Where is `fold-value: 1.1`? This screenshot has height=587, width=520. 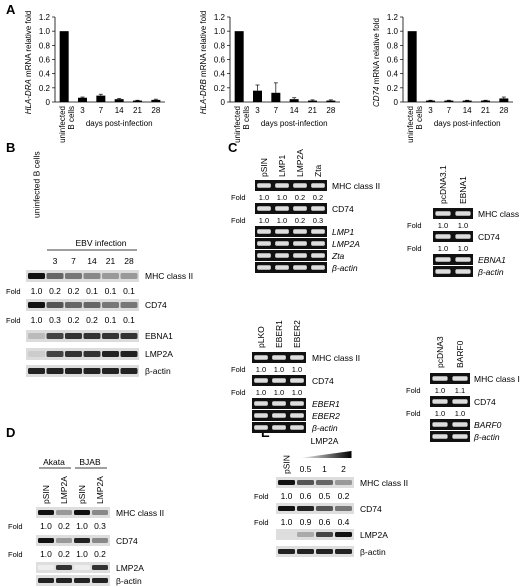
fold-value: 1.1 is located at coordinates (460, 390).